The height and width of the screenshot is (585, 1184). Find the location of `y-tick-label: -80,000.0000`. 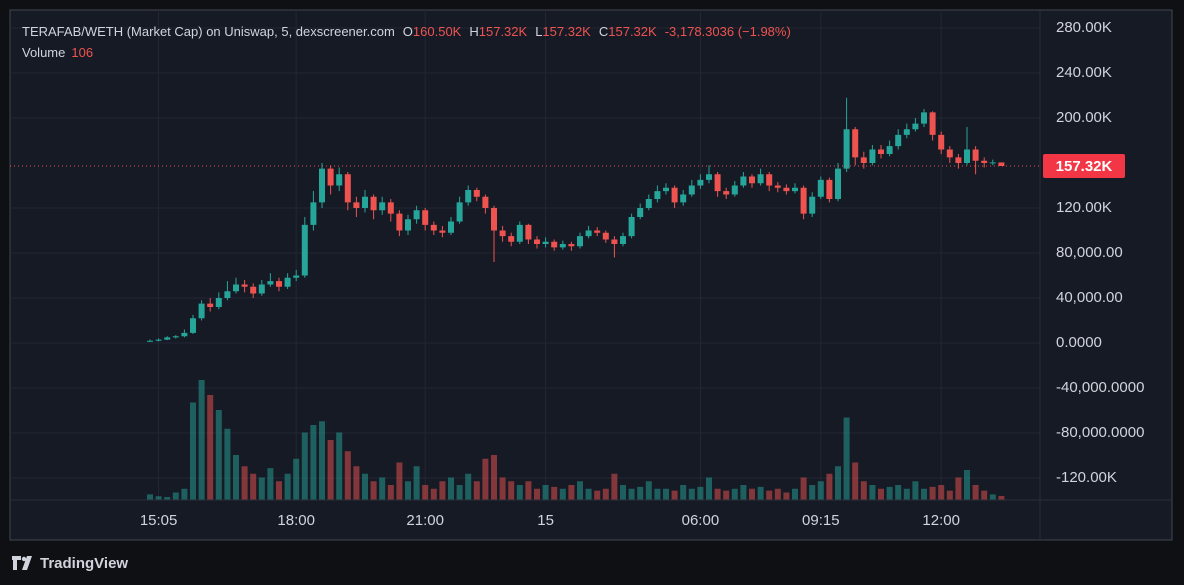

y-tick-label: -80,000.0000 is located at coordinates (1100, 432).